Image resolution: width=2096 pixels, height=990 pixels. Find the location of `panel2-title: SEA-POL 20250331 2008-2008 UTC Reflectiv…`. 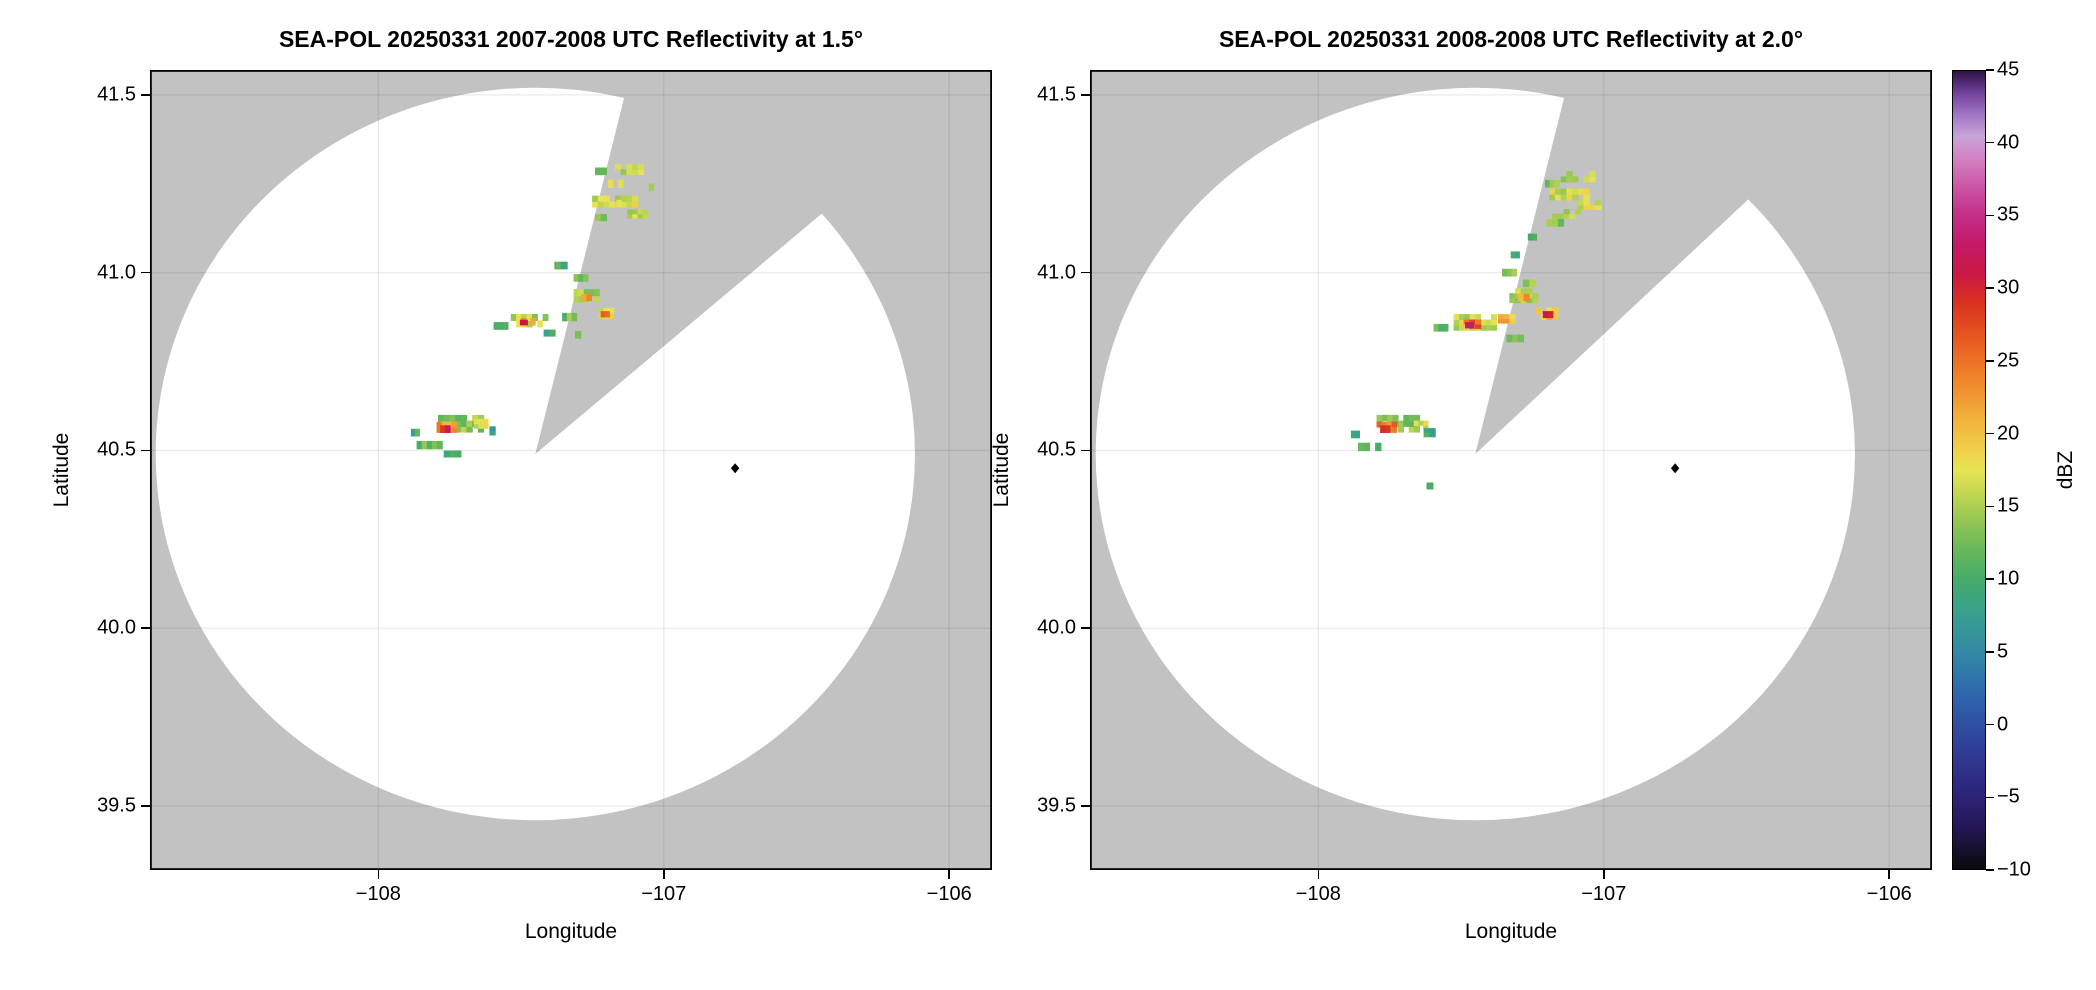

panel2-title: SEA-POL 20250331 2008-2008 UTC Reflectiv… is located at coordinates (1511, 39).